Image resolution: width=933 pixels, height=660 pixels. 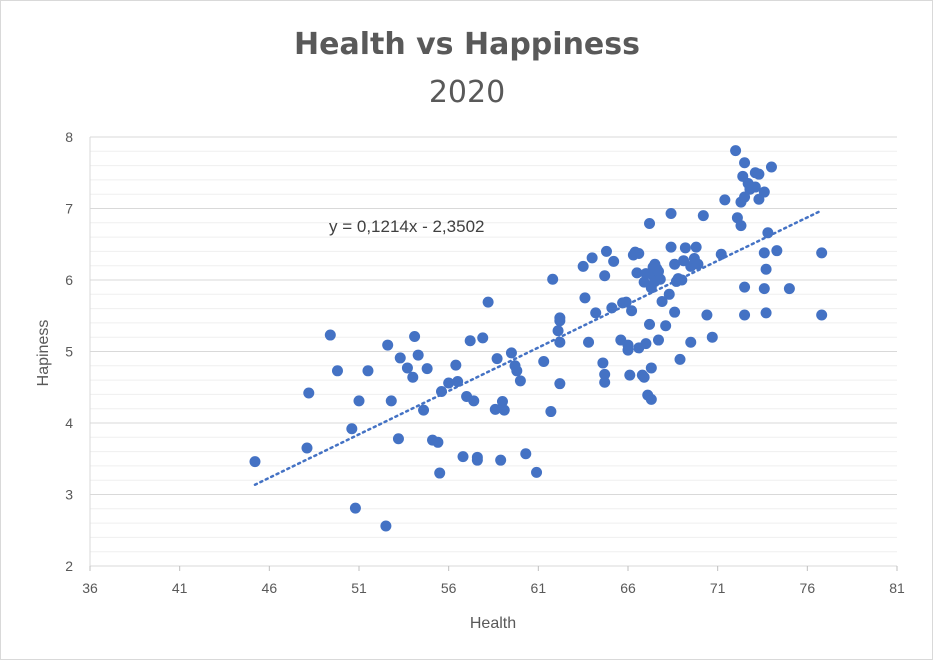 I want to click on y-tick-label: 5, so click(x=69, y=352).